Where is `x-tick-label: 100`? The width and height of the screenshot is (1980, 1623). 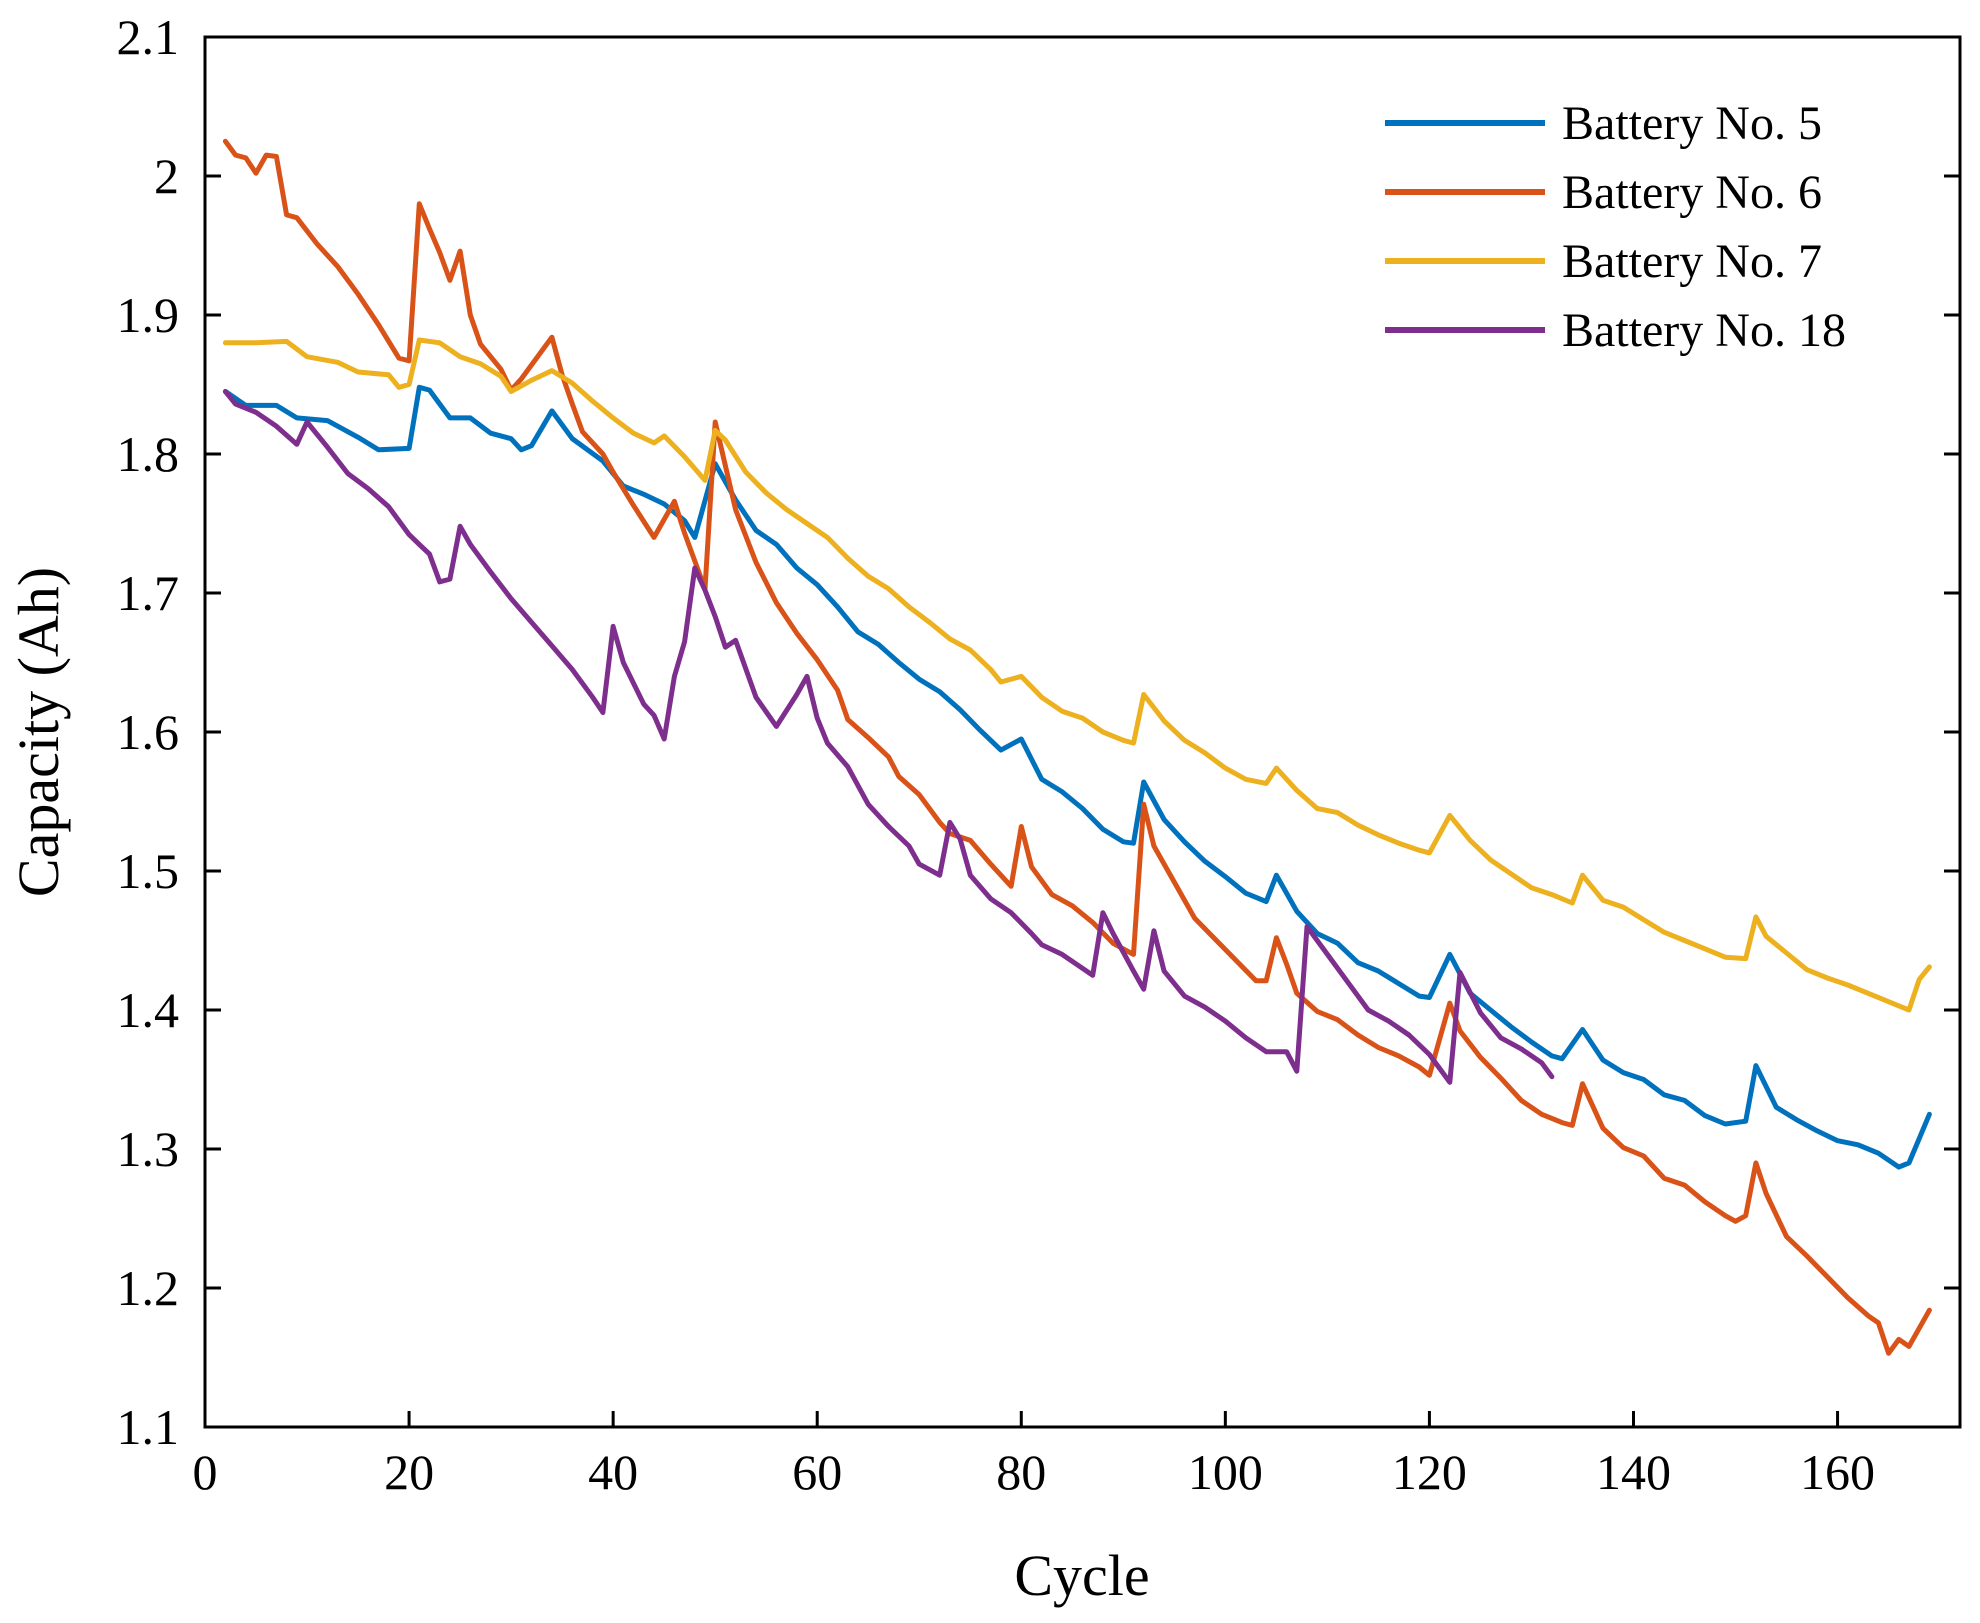
x-tick-label: 100 is located at coordinates (1225, 1472).